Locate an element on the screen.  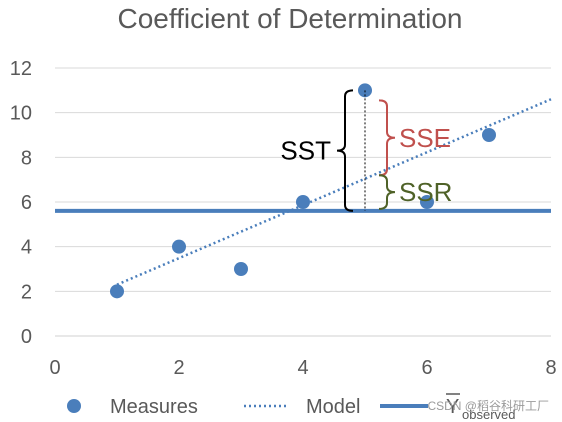
legend-label-model: Model is located at coordinates (333, 407).